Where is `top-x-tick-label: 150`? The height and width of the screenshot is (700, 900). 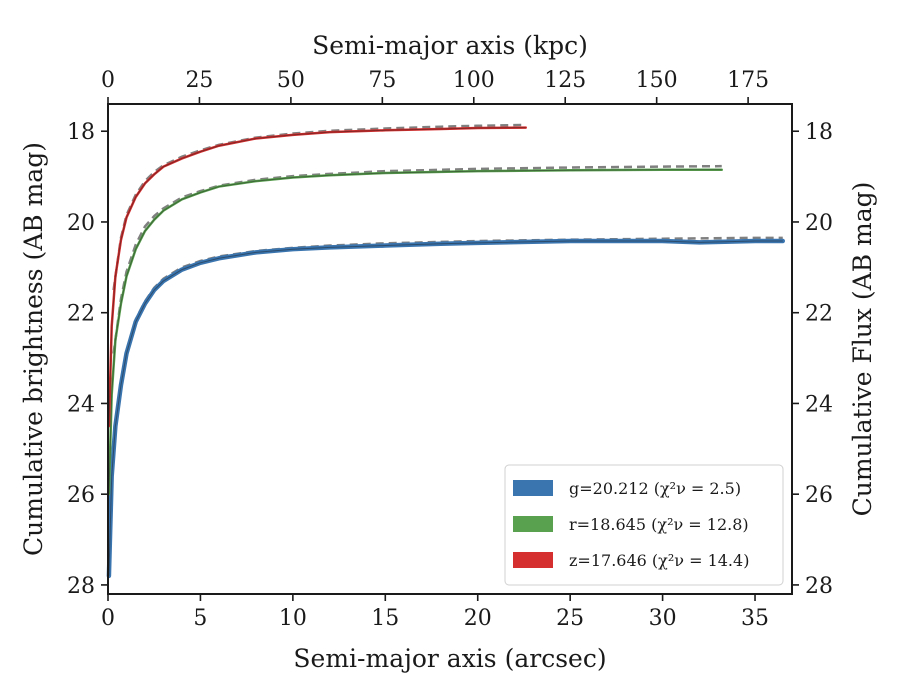 top-x-tick-label: 150 is located at coordinates (657, 80).